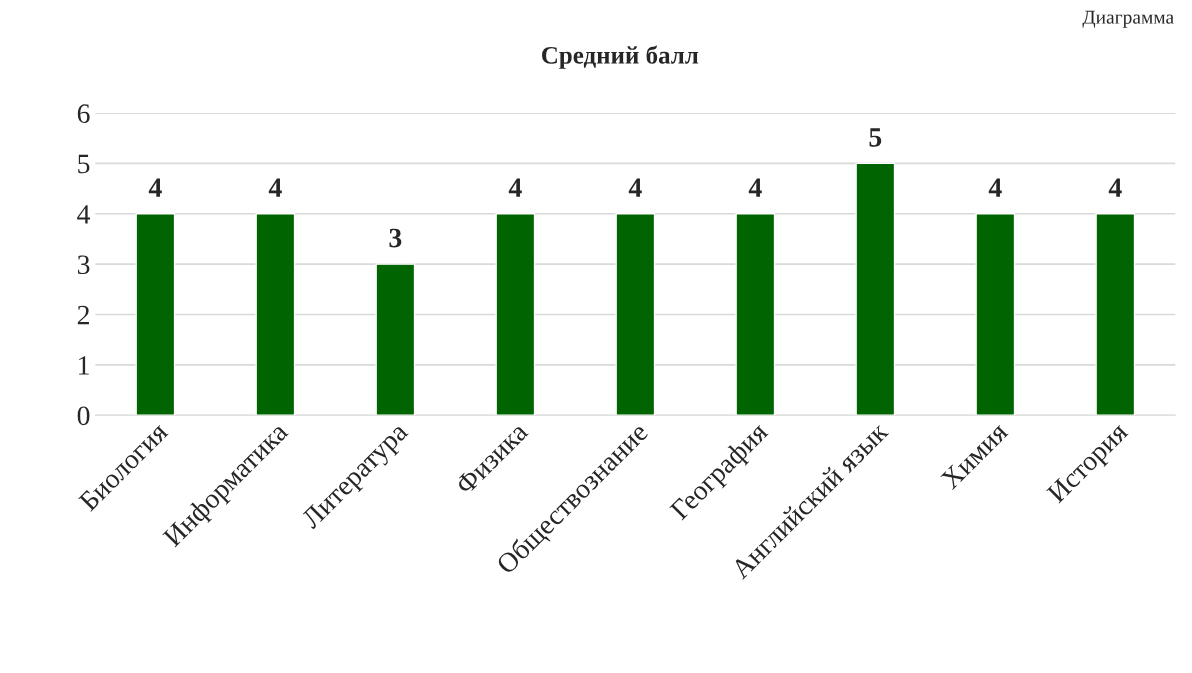  I want to click on y-tick-label: 2, so click(83, 315).